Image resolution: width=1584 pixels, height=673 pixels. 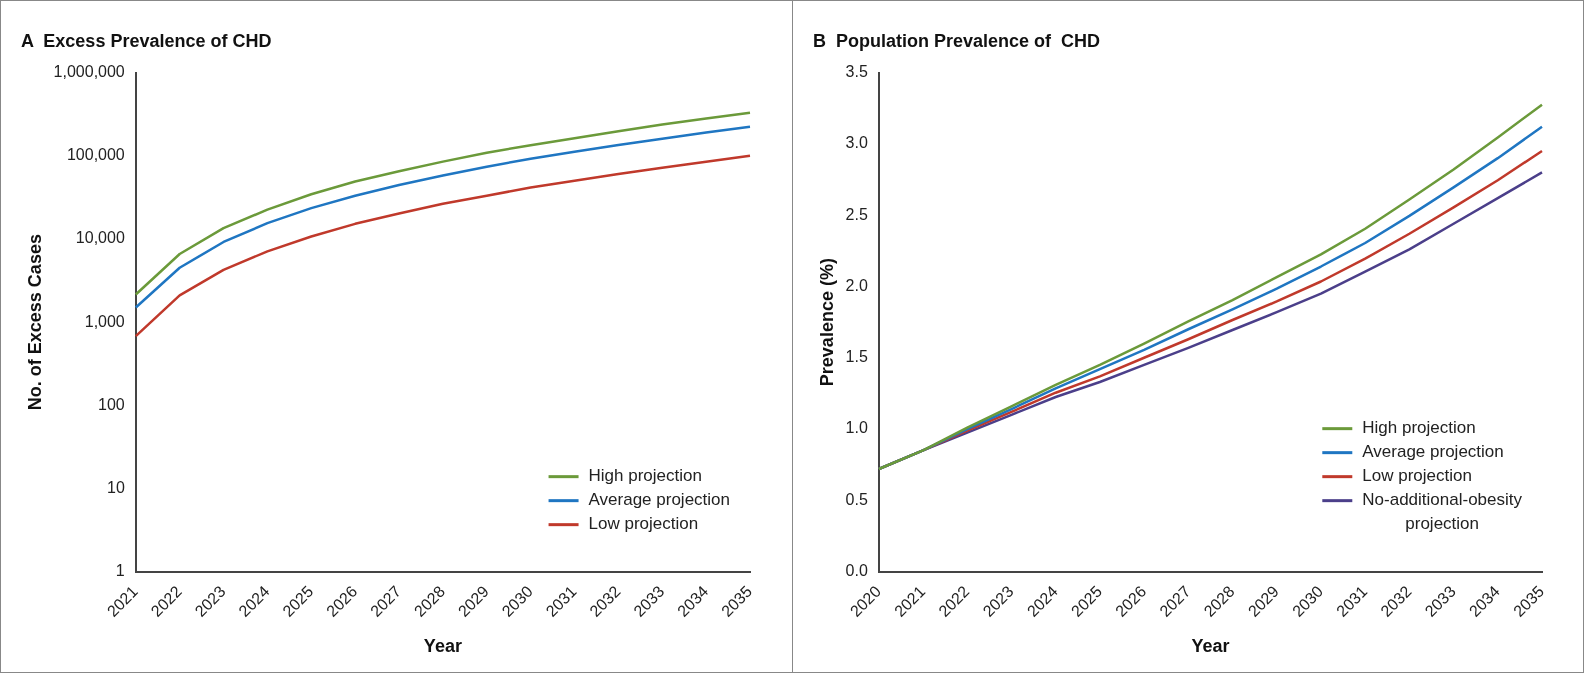 I want to click on y-tick-label: 100,000, so click(x=95, y=155).